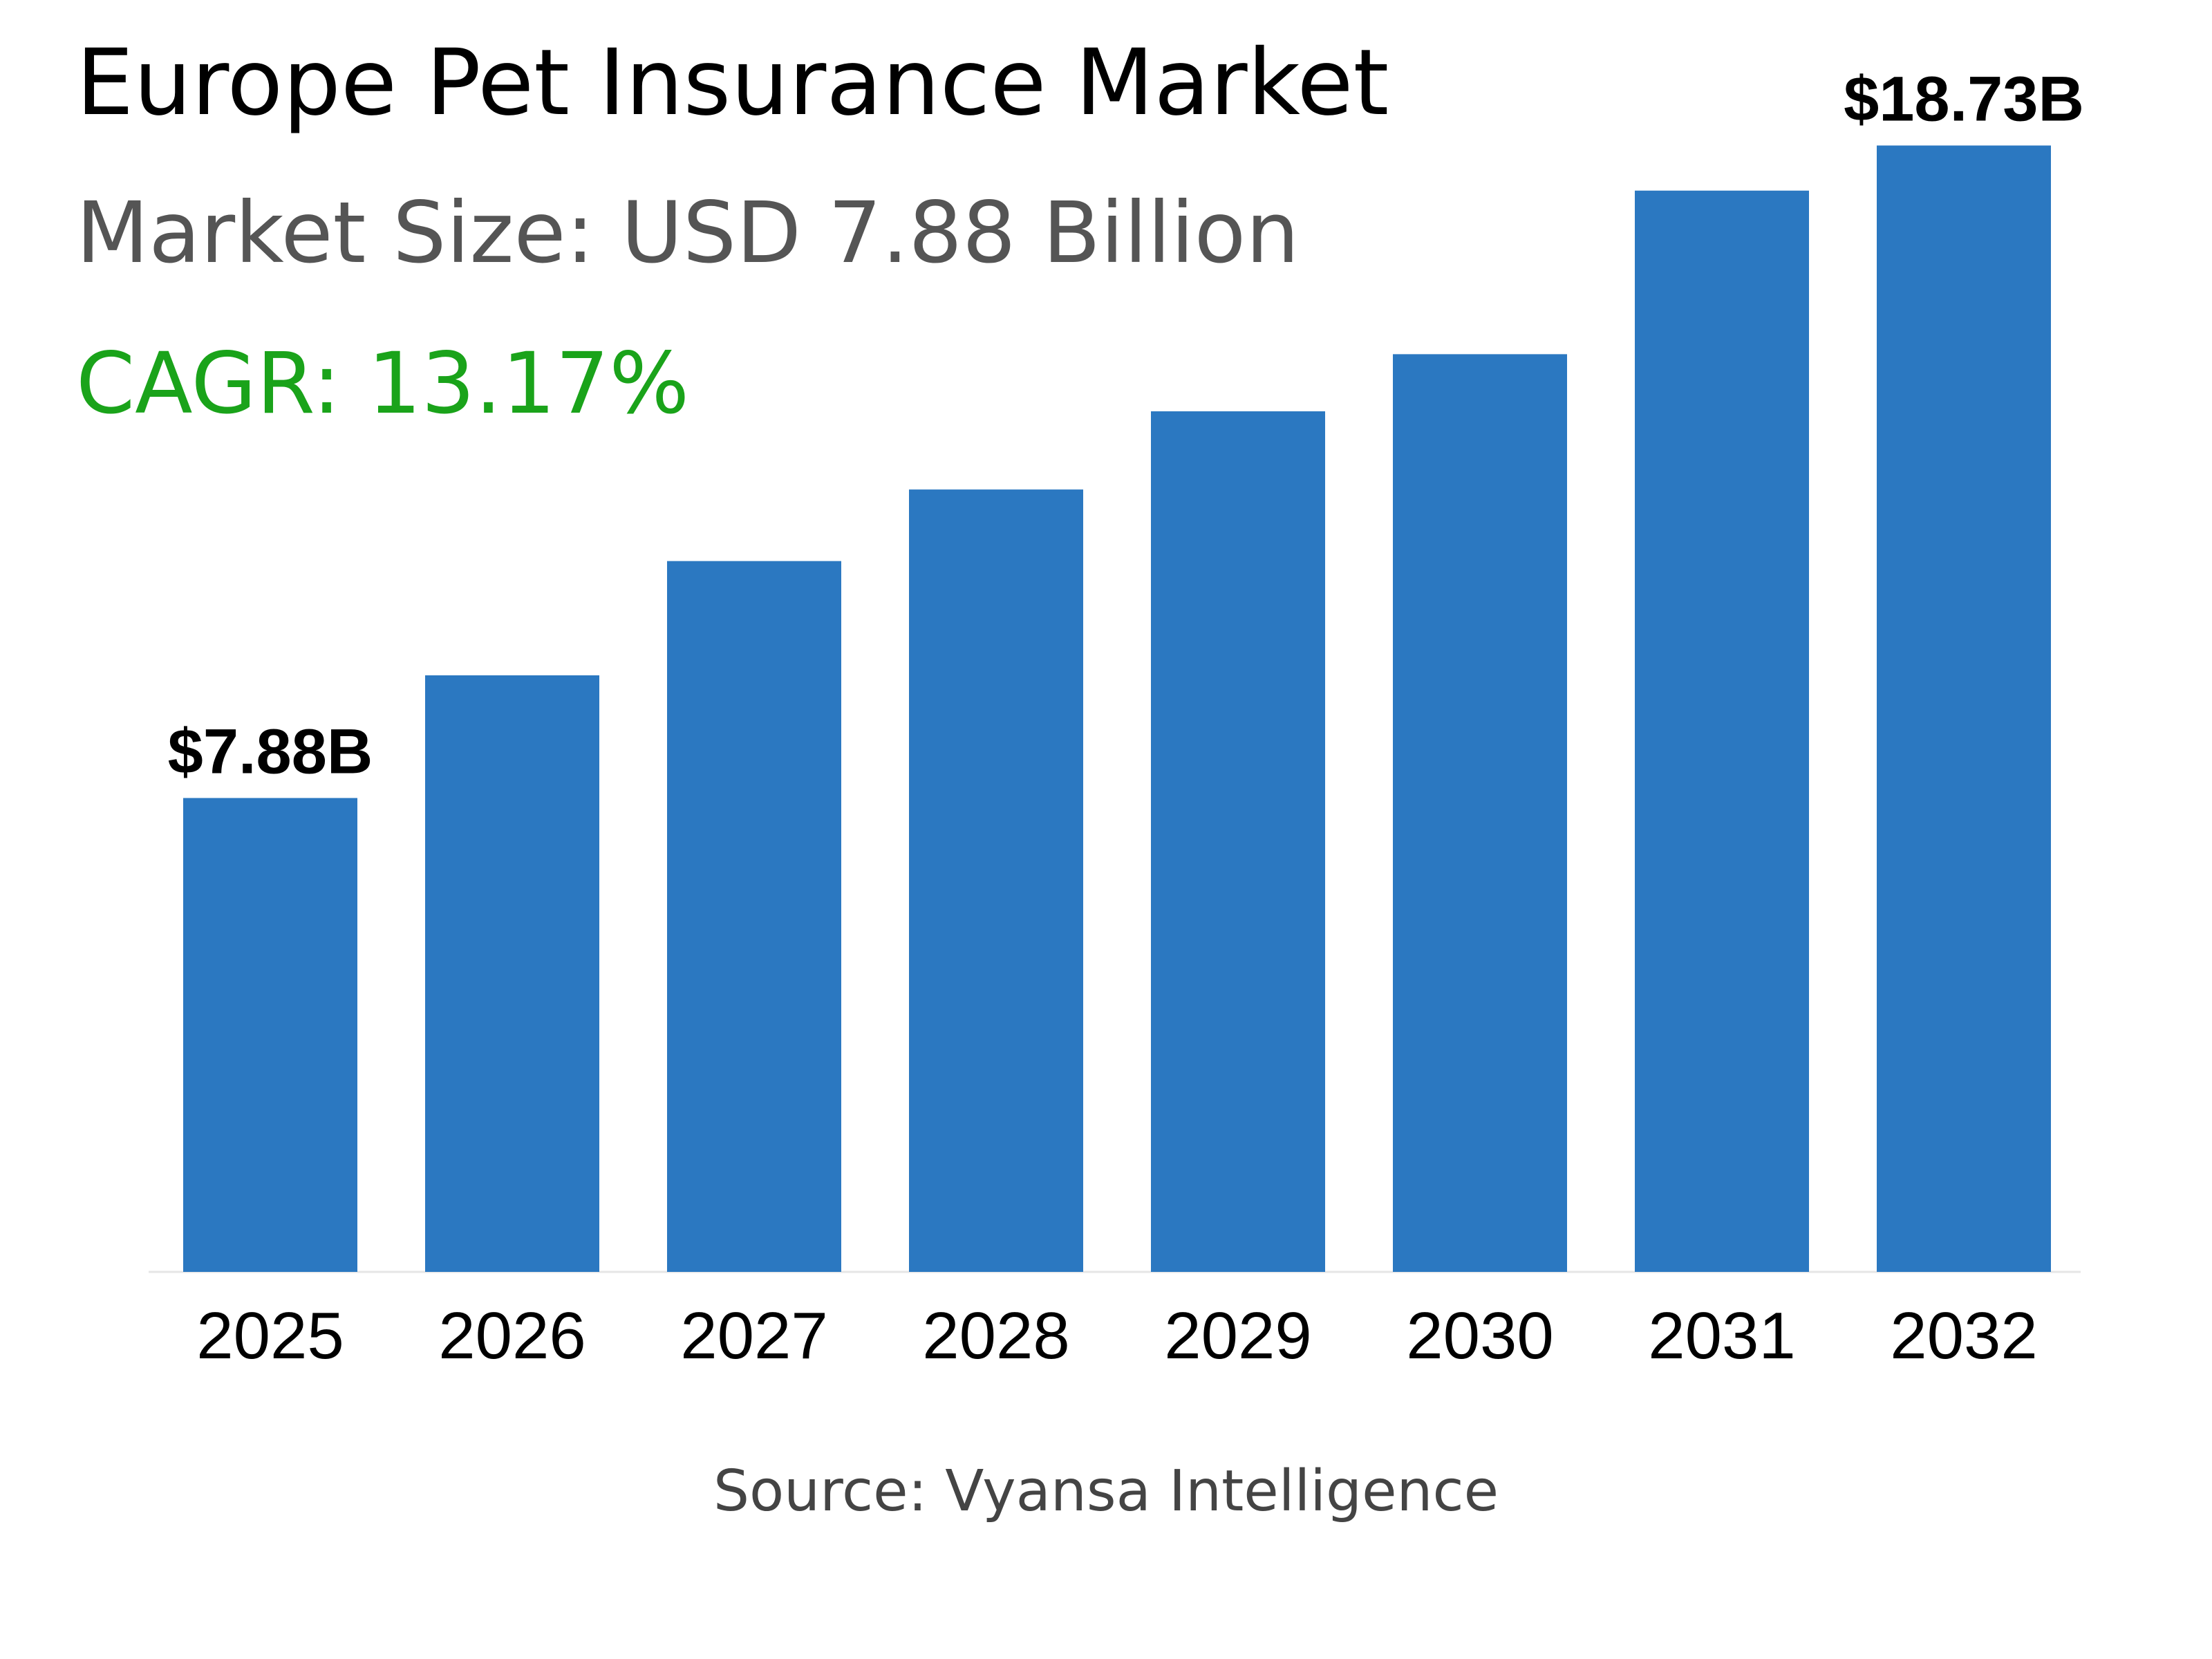 The height and width of the screenshot is (1659, 2212). Describe the element at coordinates (1964, 1336) in the screenshot. I see `x-tick-label-2032: 2032` at that location.